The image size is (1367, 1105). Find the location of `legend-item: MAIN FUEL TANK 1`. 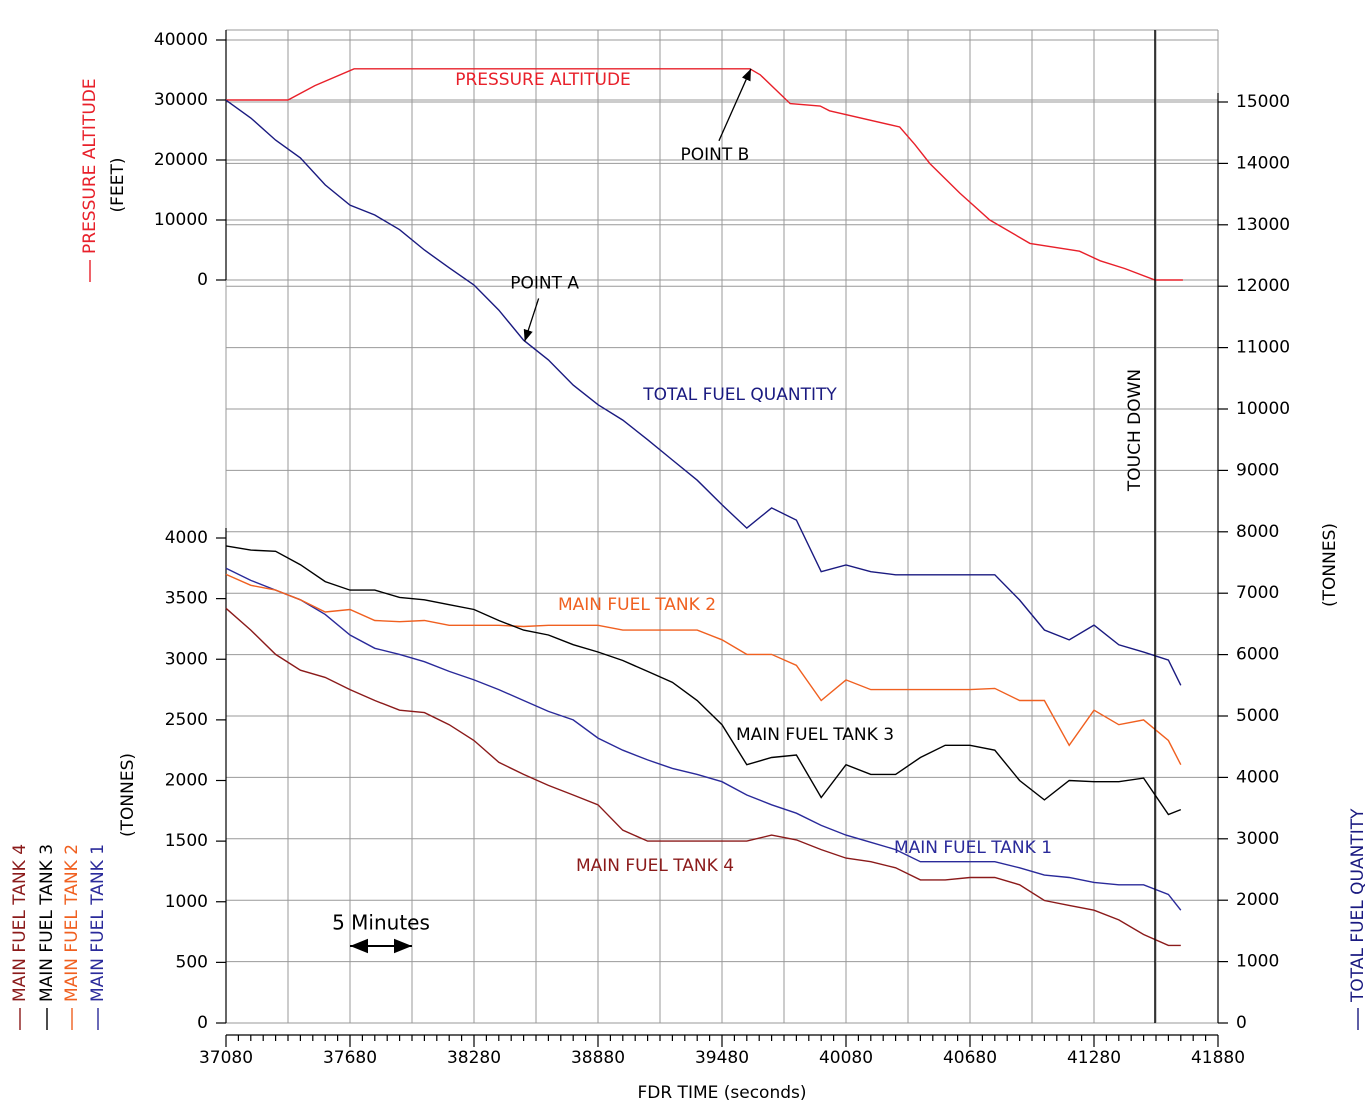

legend-item: MAIN FUEL TANK 1 is located at coordinates (98, 937).